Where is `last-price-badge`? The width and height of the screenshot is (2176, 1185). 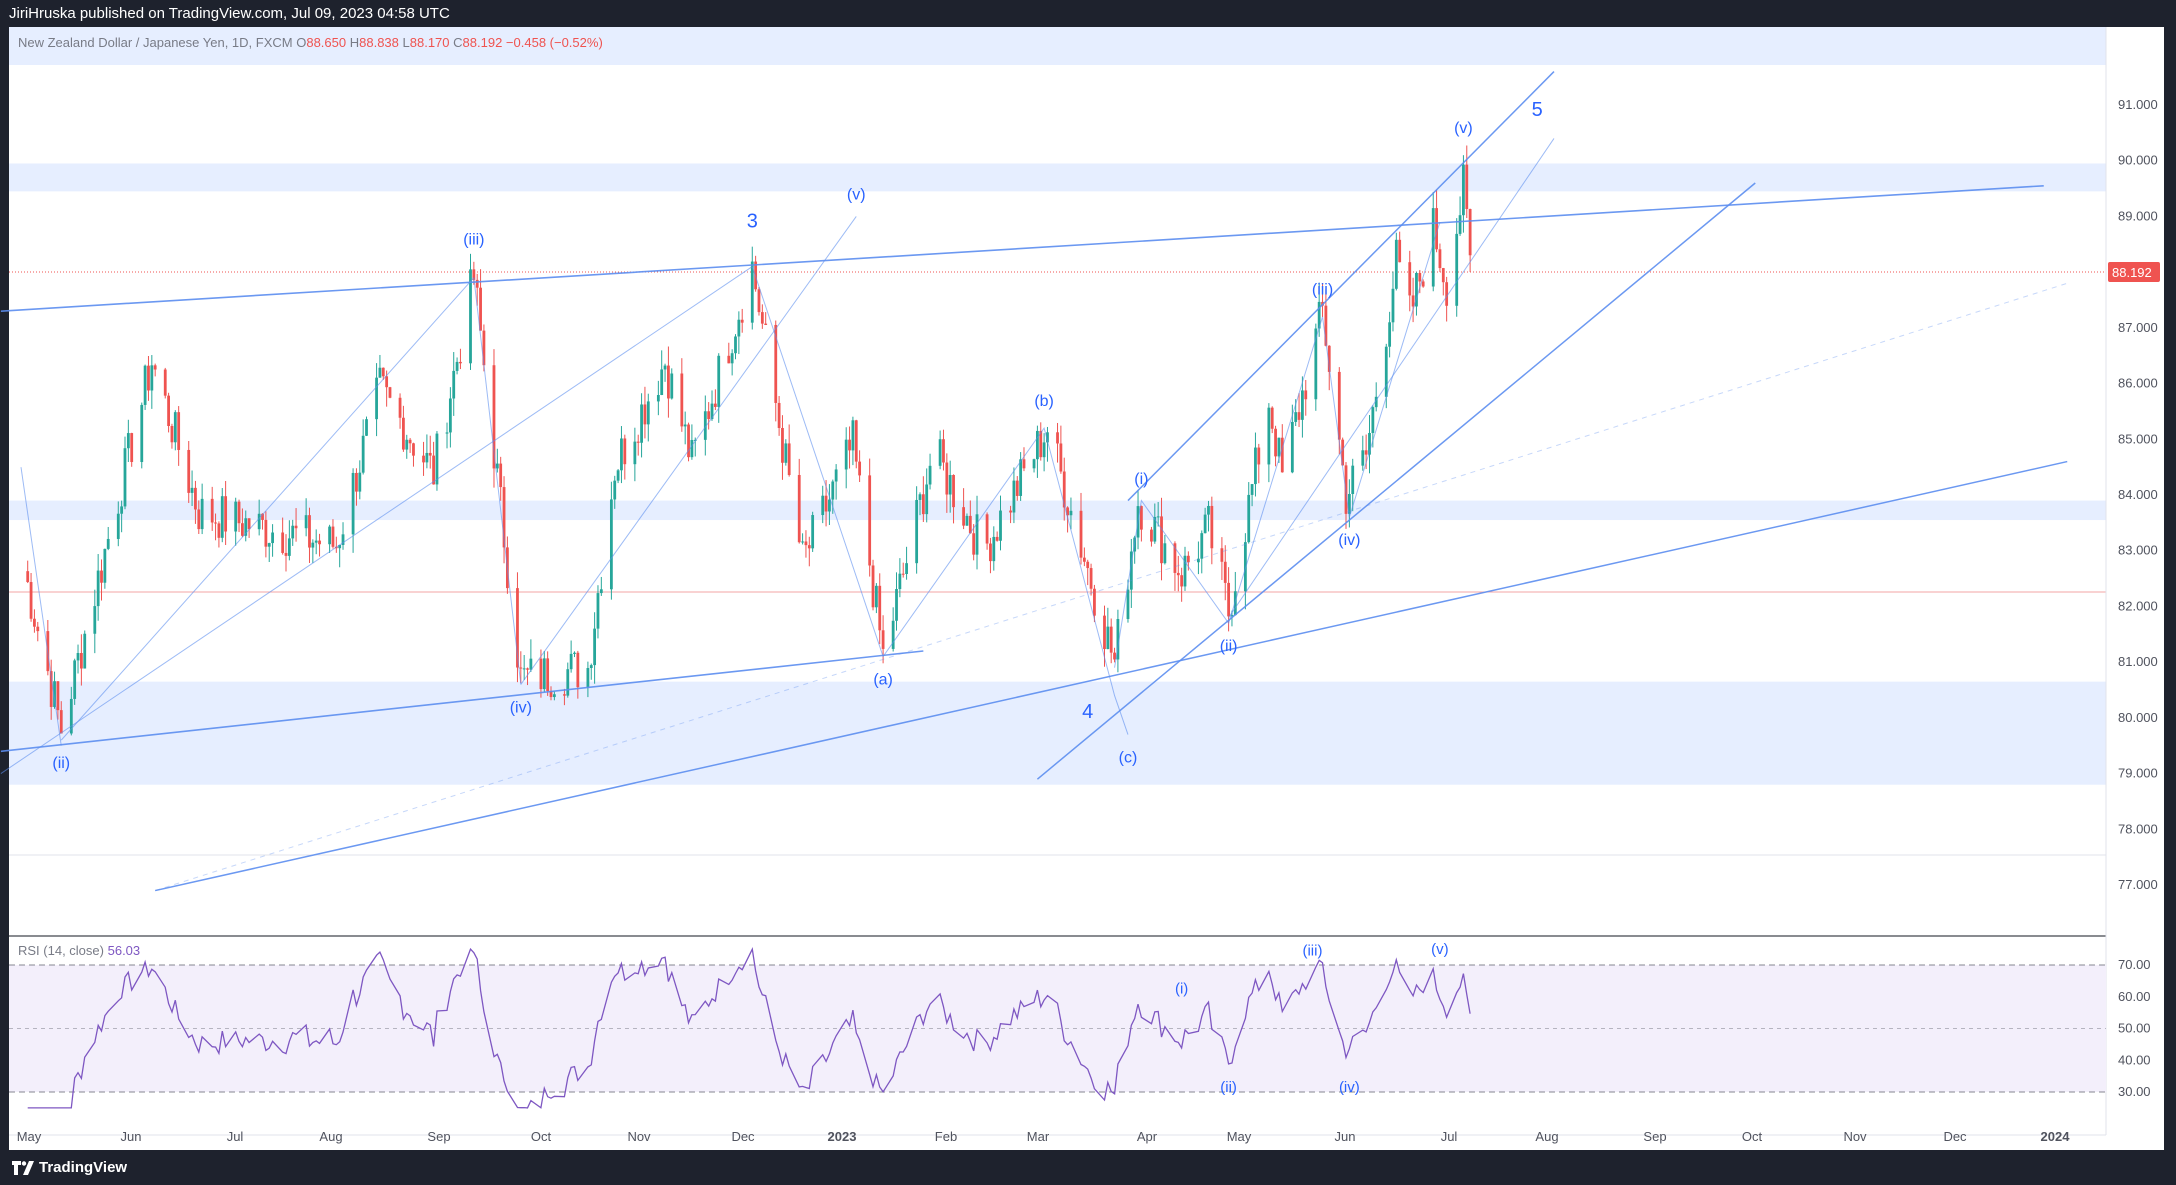 last-price-badge is located at coordinates (2134, 272).